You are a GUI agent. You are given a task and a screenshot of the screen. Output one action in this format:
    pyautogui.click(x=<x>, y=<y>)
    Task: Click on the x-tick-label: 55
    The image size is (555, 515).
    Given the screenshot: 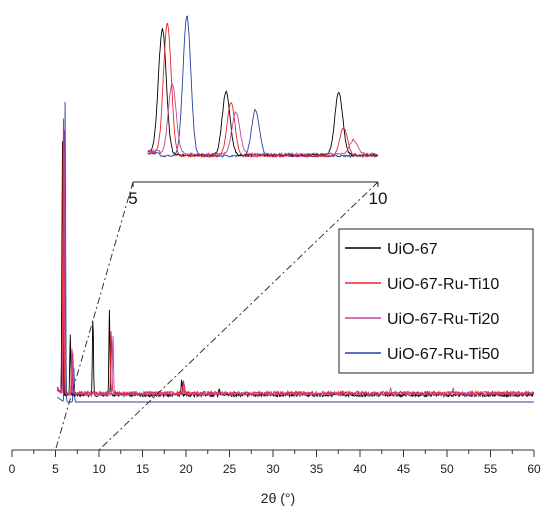 What is the action you would take?
    pyautogui.click(x=491, y=469)
    